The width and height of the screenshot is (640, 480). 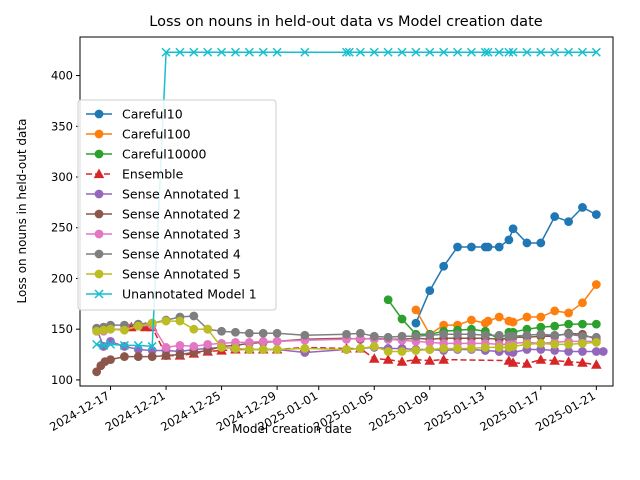 What do you see at coordinates (62, 177) in the screenshot?
I see `y-tick-label: 300` at bounding box center [62, 177].